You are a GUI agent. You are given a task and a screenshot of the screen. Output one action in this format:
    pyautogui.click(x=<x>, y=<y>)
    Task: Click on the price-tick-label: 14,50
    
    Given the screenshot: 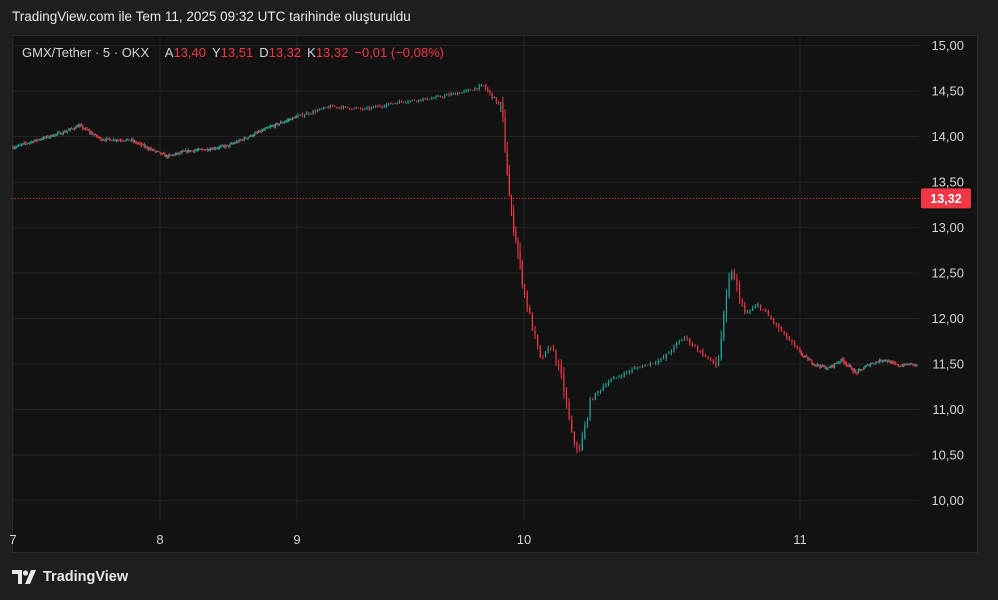 What is the action you would take?
    pyautogui.click(x=947, y=91)
    